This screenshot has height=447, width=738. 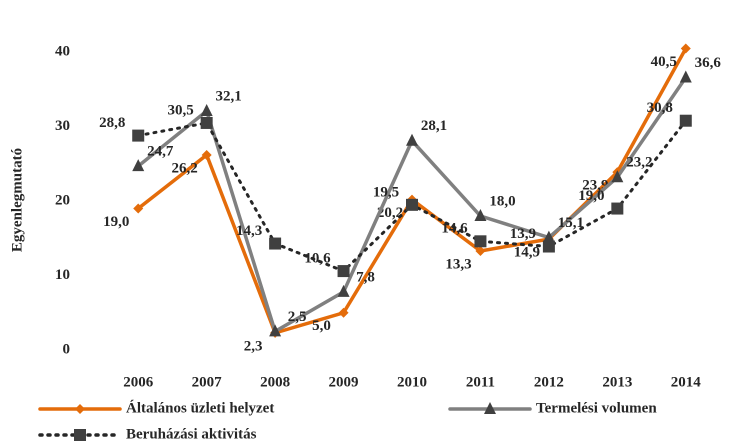 I want to click on data-label: 24,7, so click(x=160, y=152).